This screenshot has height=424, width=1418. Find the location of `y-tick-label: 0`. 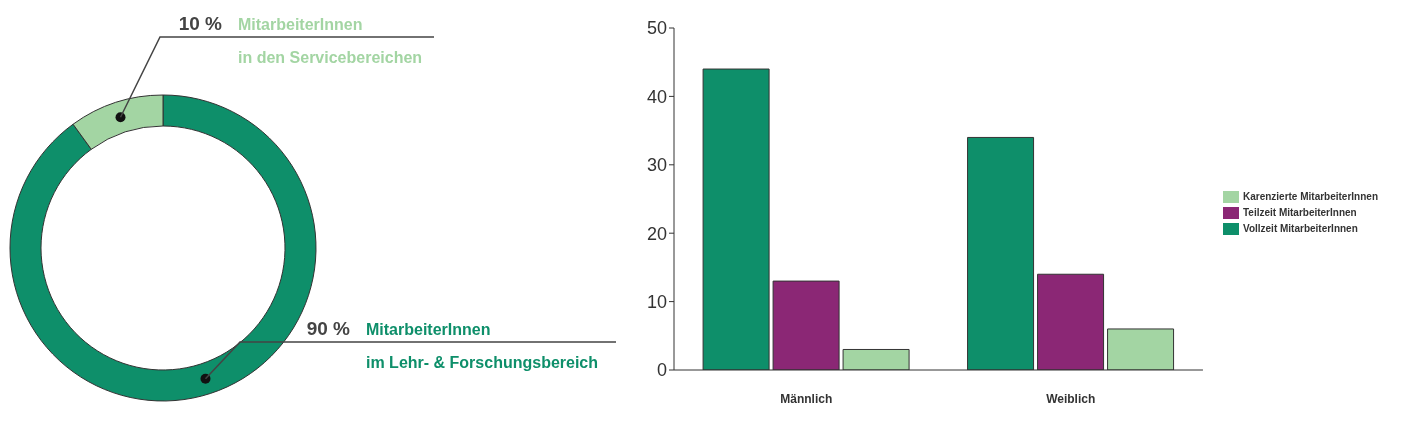

y-tick-label: 0 is located at coordinates (661, 370).